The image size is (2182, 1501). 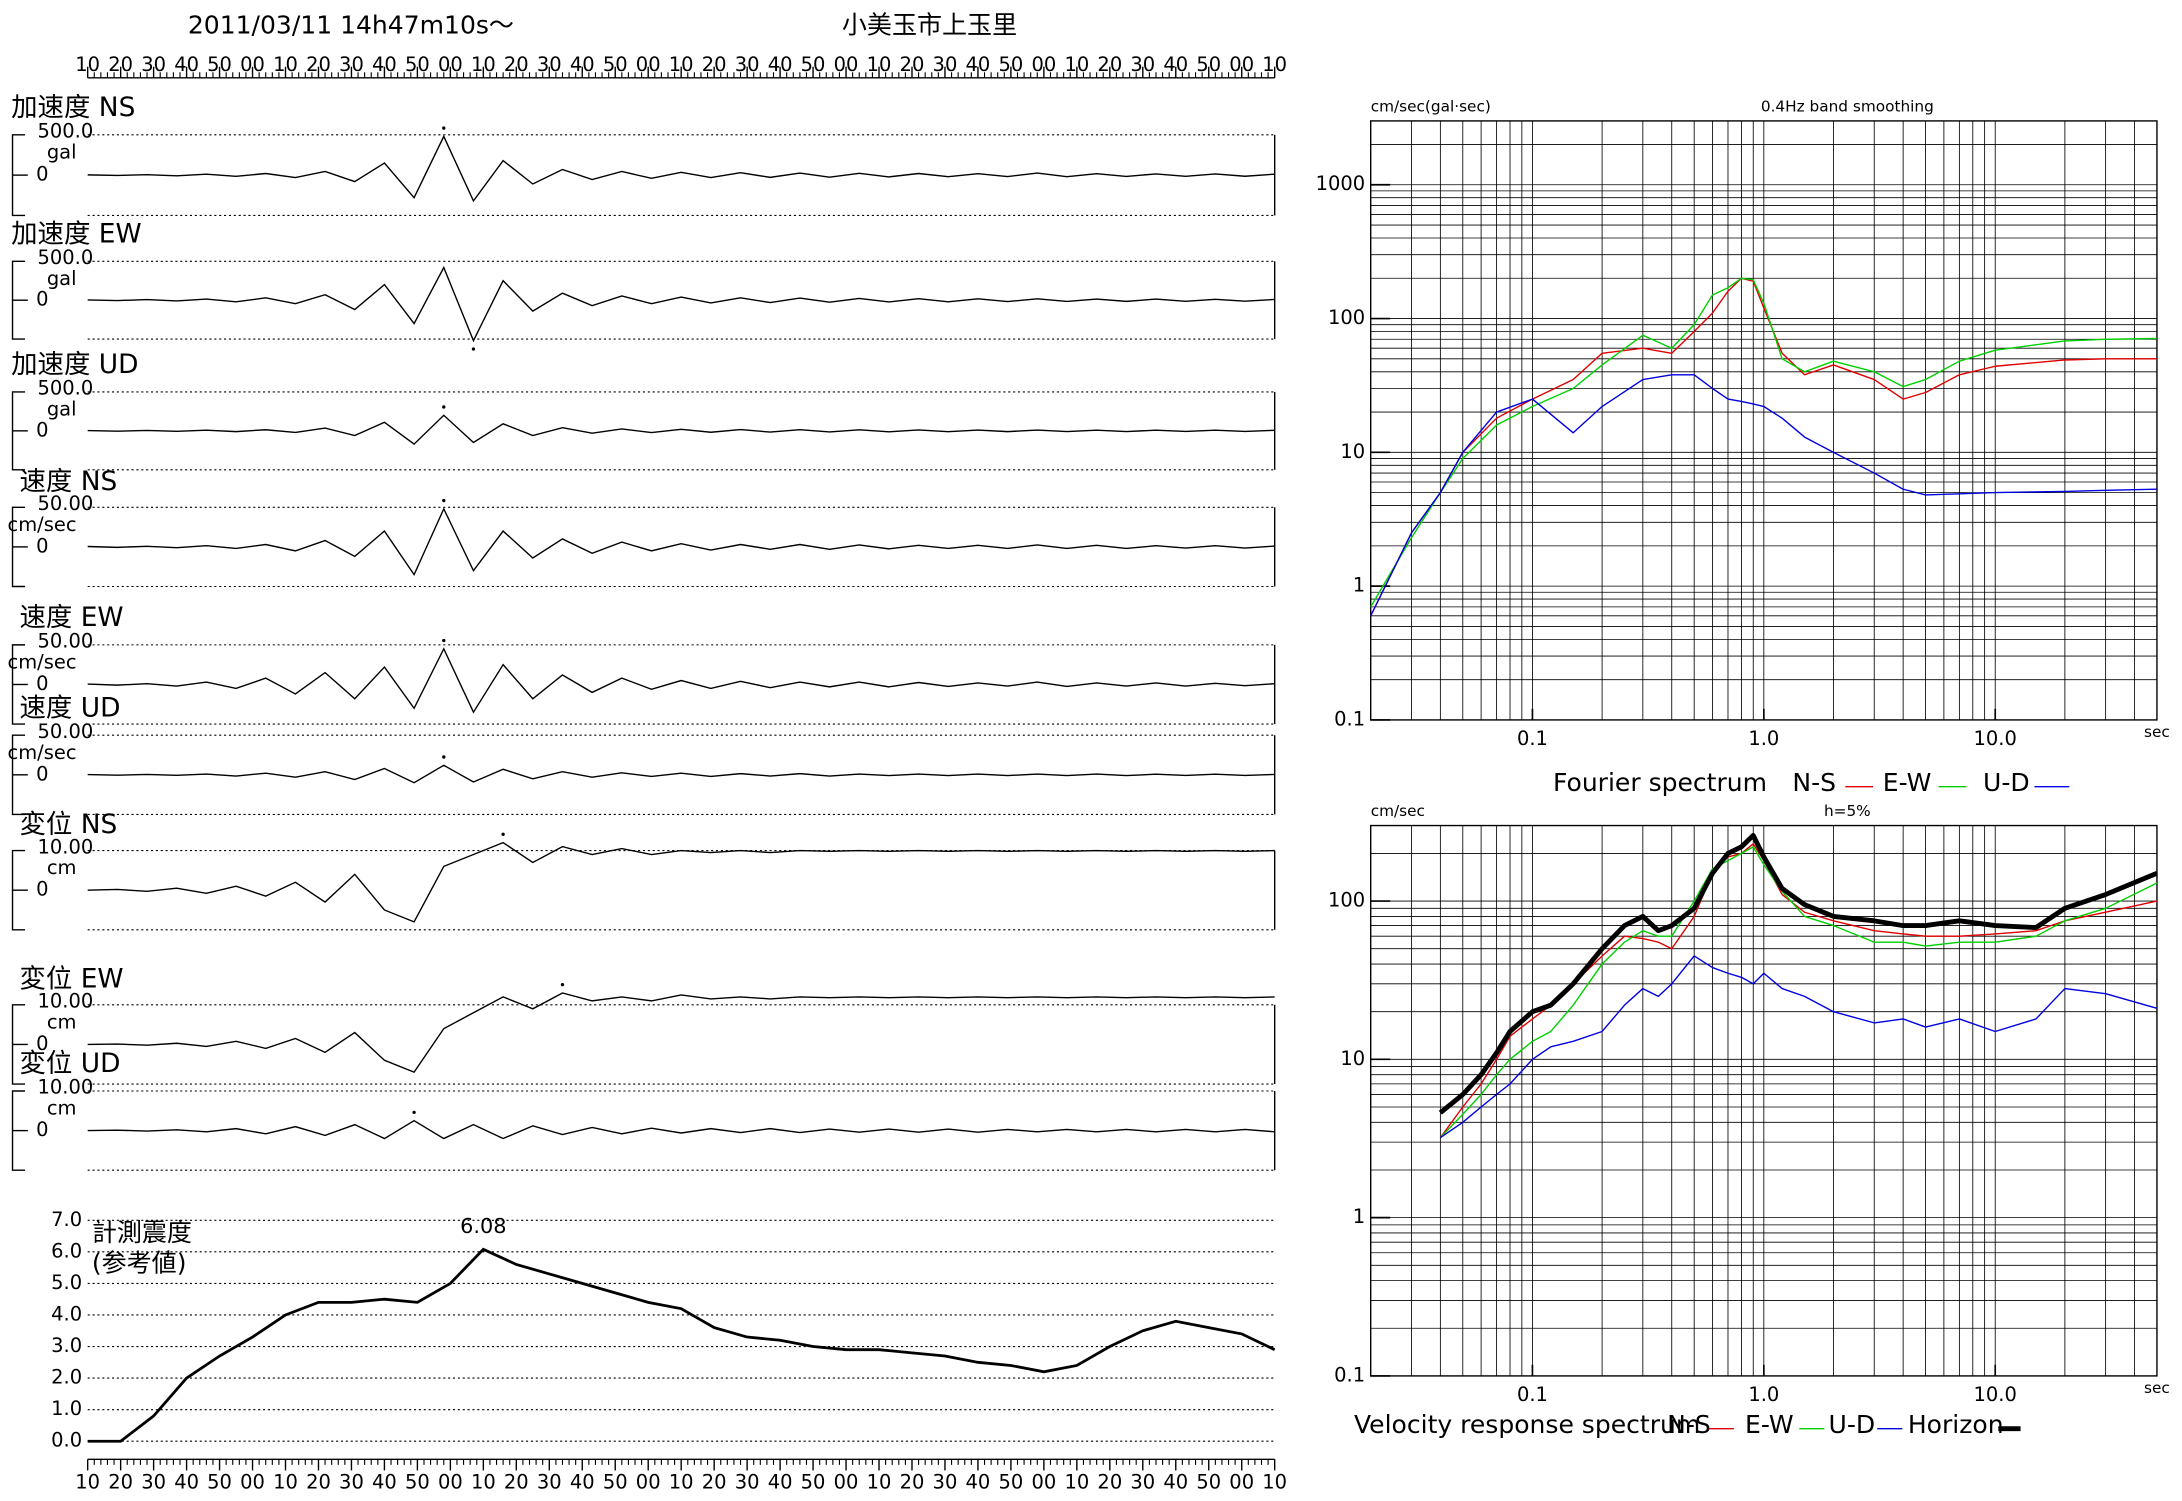 I want to click on chart-title: Velocity response spectrum, so click(x=1527, y=1424).